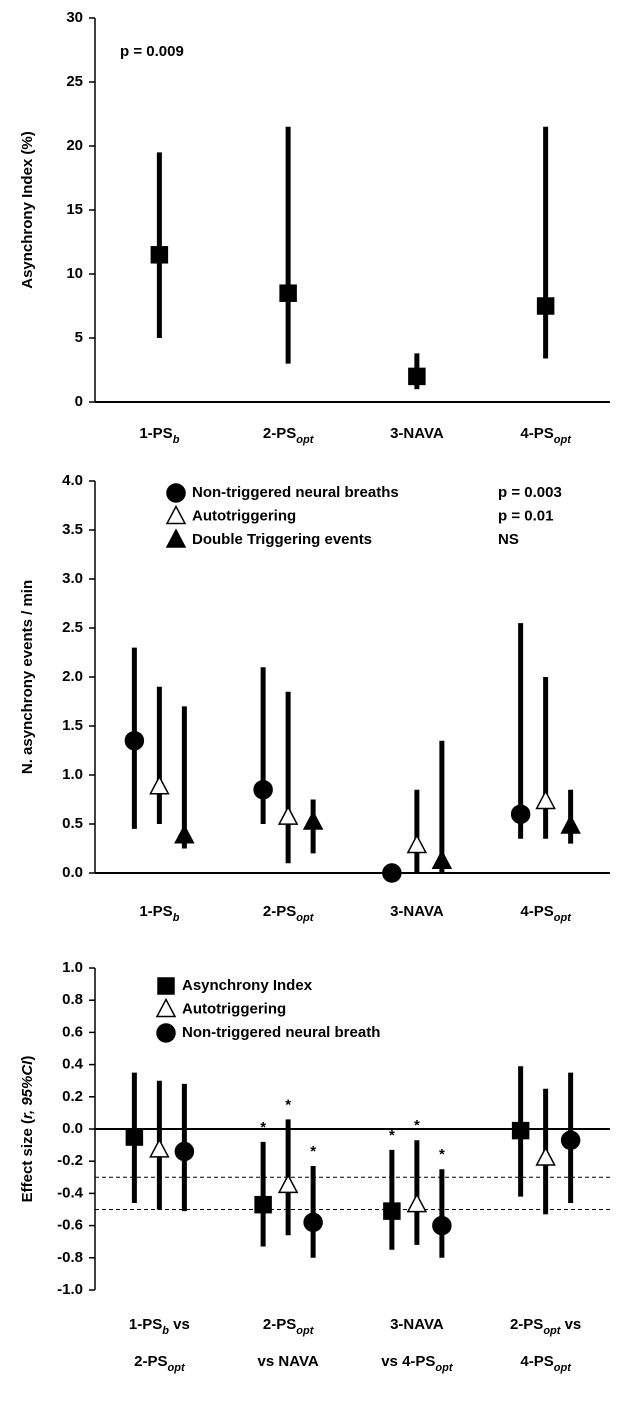  I want to click on y-axis-label: Effect size (r, 95%CI), so click(27, 1129).